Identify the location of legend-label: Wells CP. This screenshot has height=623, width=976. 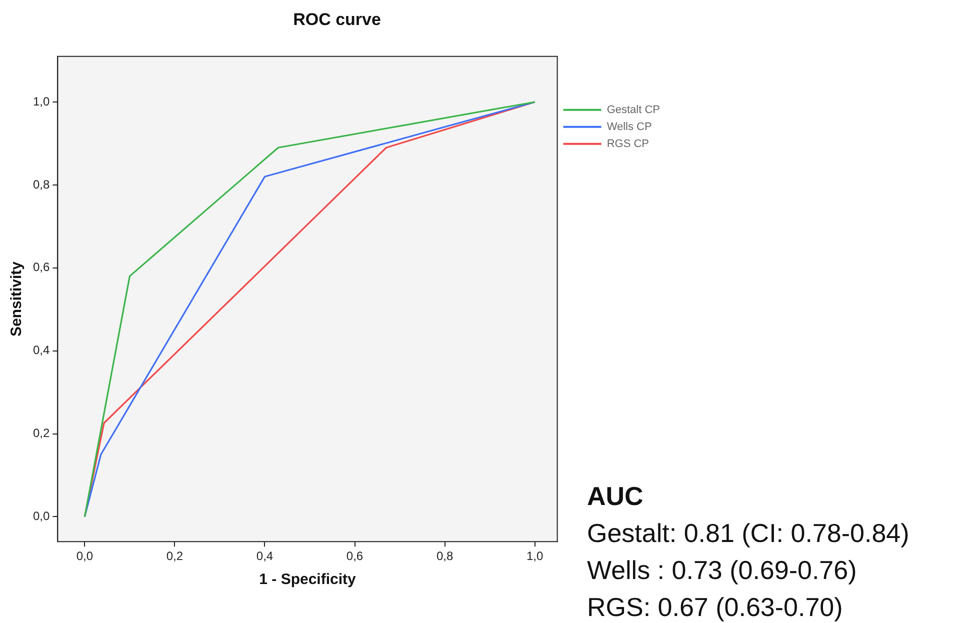
(629, 126).